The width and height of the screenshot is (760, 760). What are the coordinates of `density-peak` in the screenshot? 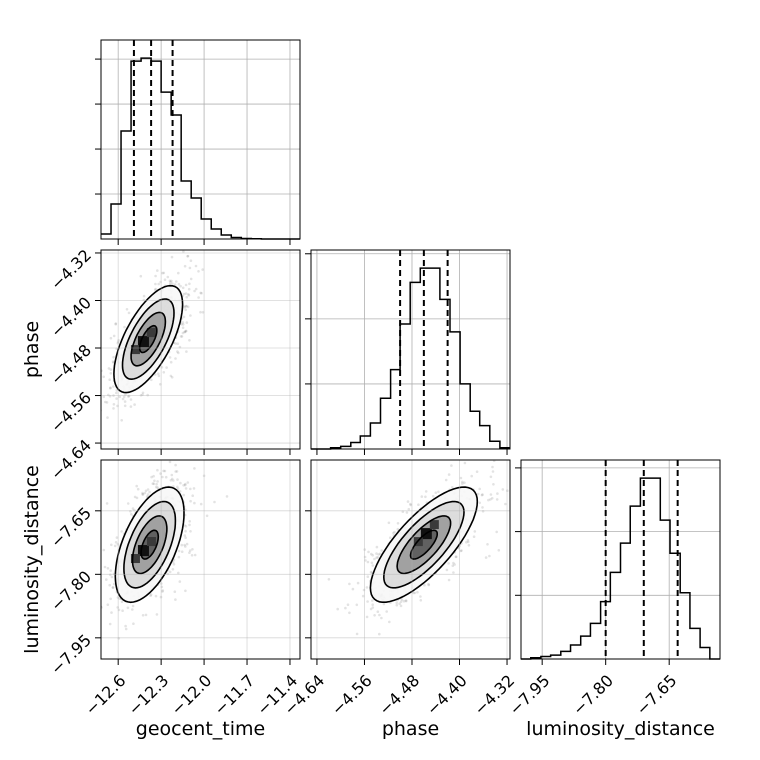 It's located at (143, 342).